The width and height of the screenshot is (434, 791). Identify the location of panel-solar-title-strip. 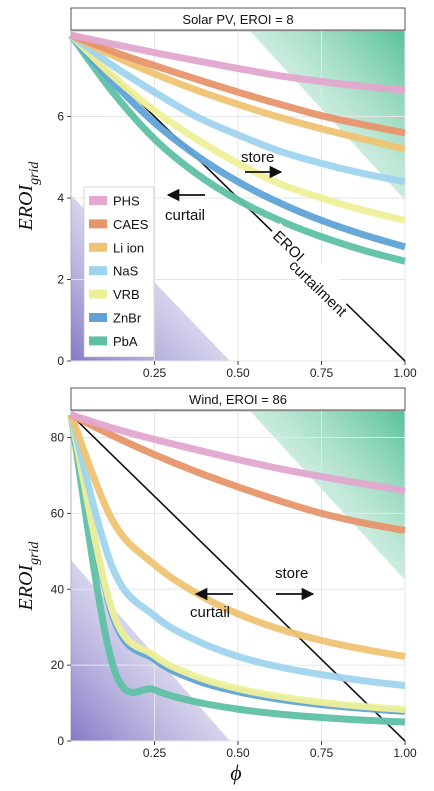
(238, 19).